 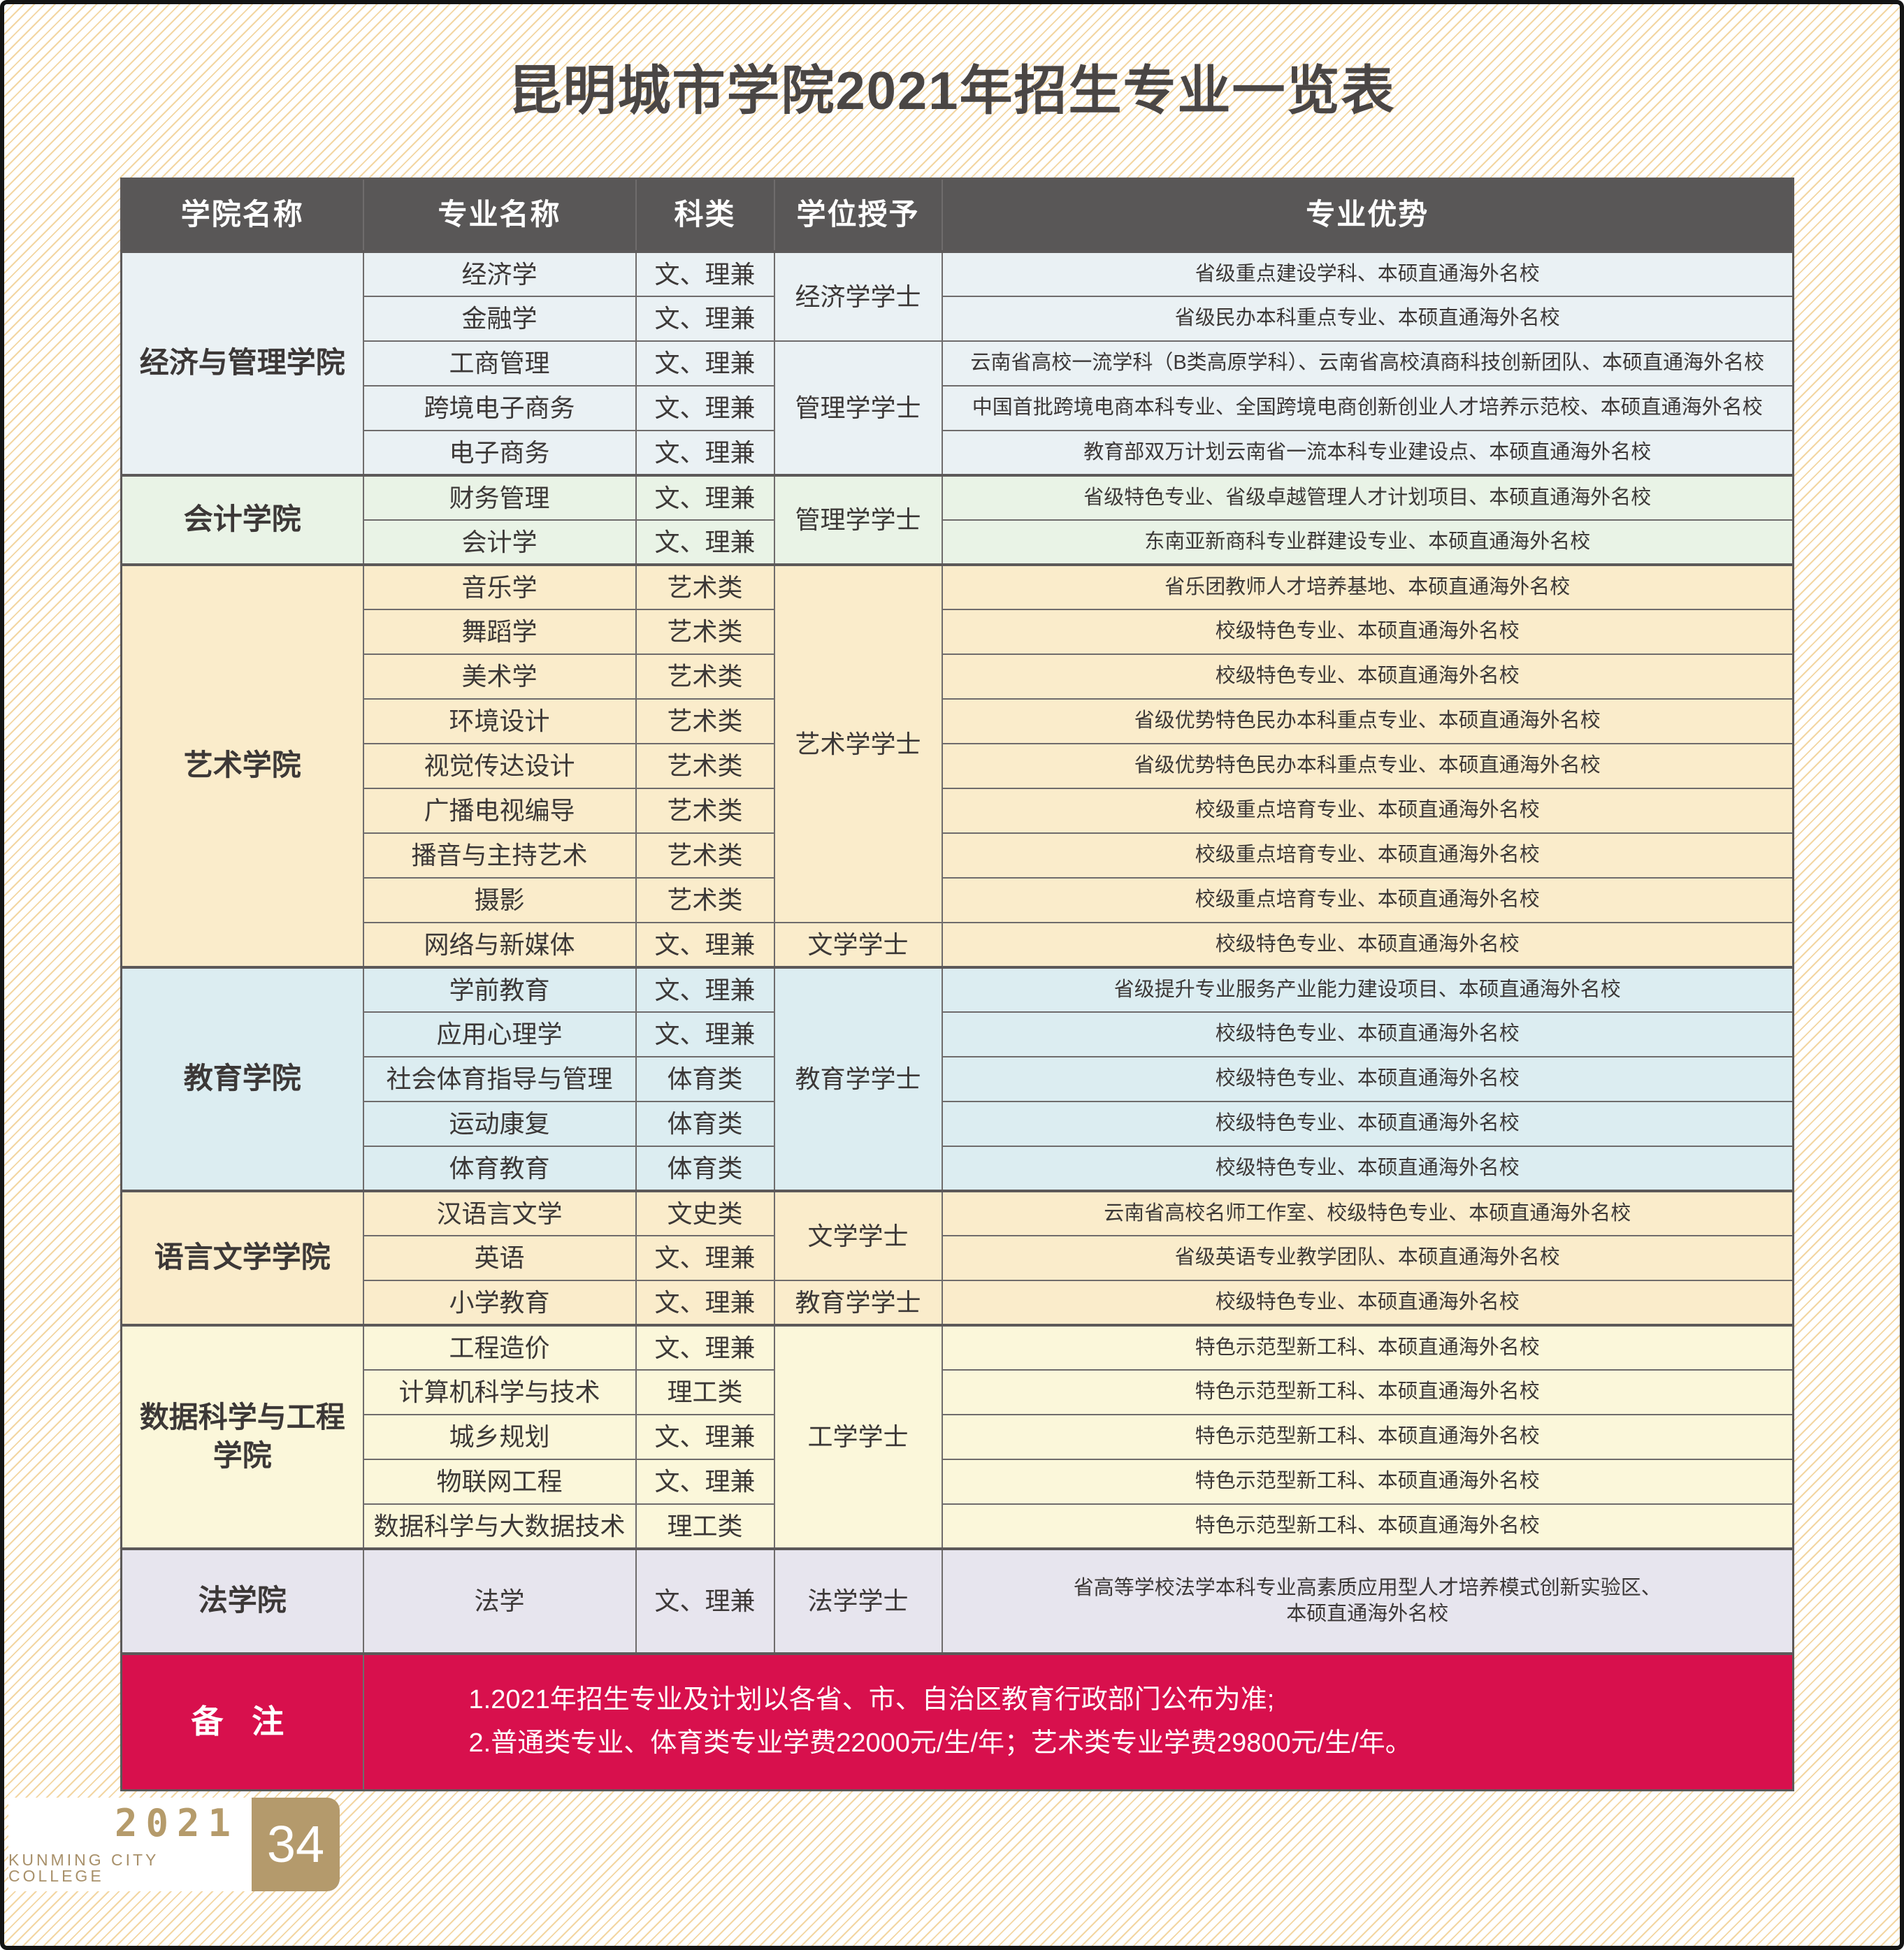 What do you see at coordinates (705, 1213) in the screenshot?
I see `category-cell: 文史类` at bounding box center [705, 1213].